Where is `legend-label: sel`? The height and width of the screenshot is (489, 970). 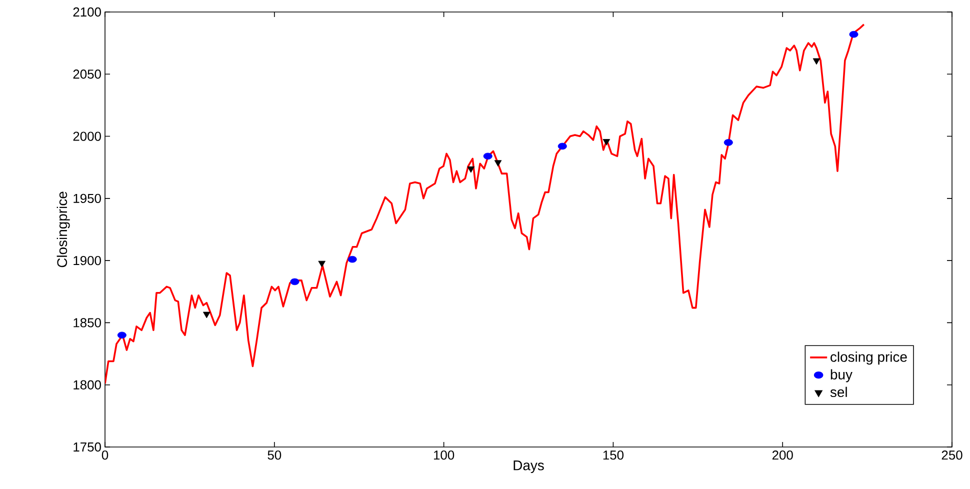 legend-label: sel is located at coordinates (838, 392).